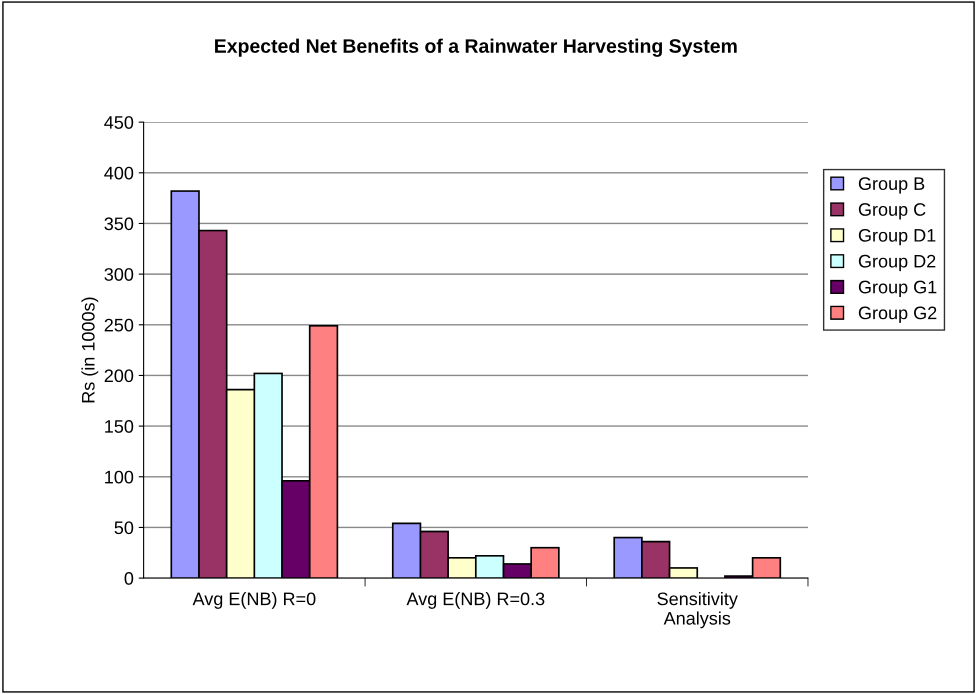 The image size is (977, 694). What do you see at coordinates (475, 600) in the screenshot?
I see `x-tick-label: Avg E(NB) R=0.3` at bounding box center [475, 600].